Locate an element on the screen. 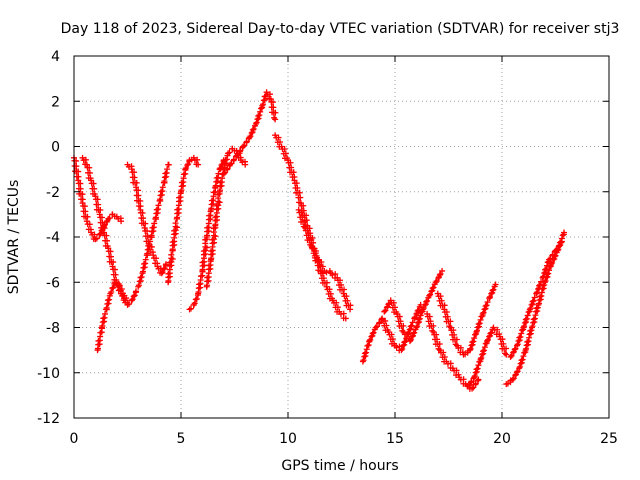 This screenshot has width=640, height=480. x-tick-label: 20 is located at coordinates (502, 439).